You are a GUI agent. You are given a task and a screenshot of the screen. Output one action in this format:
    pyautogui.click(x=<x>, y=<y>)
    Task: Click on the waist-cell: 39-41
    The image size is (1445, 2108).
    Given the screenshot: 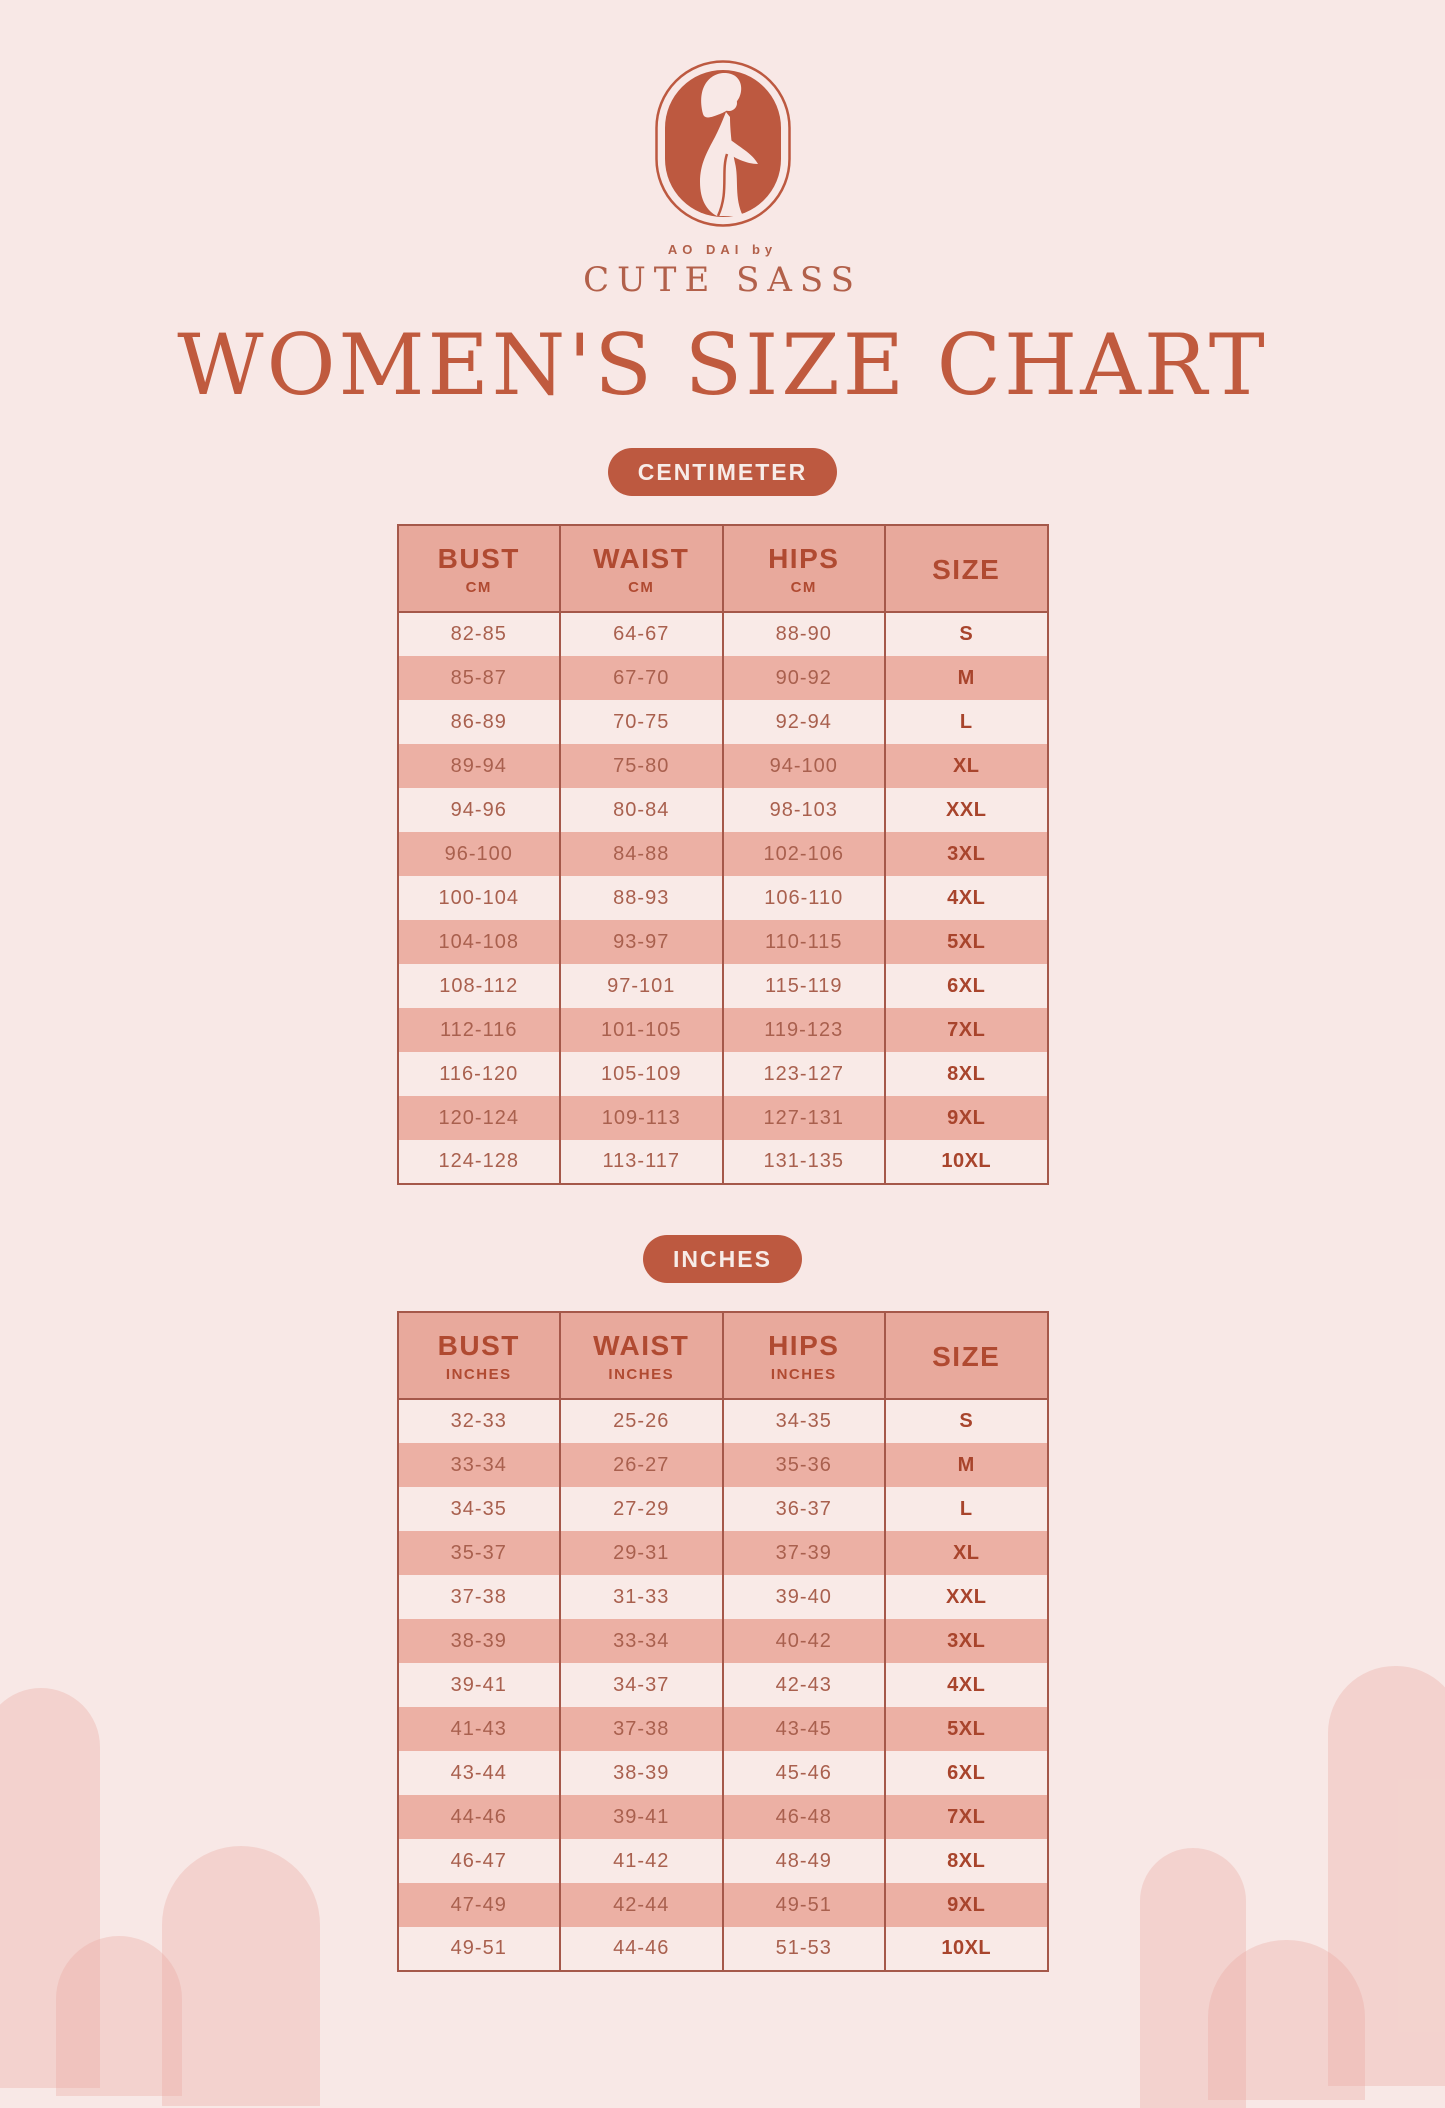 What is the action you would take?
    pyautogui.click(x=641, y=1817)
    